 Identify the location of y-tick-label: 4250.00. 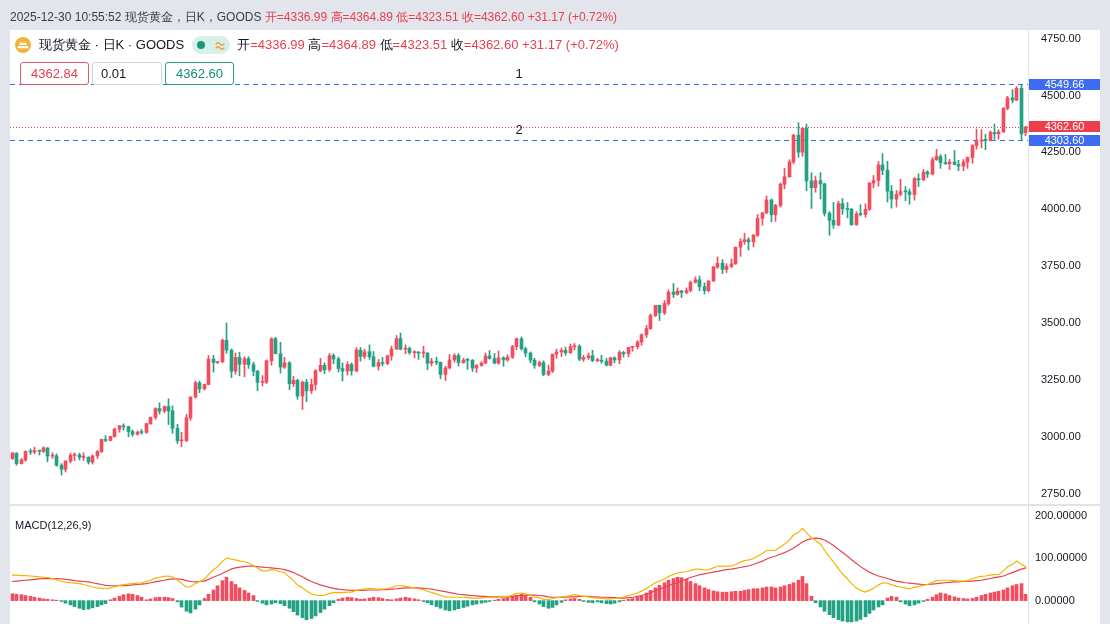
(1061, 151).